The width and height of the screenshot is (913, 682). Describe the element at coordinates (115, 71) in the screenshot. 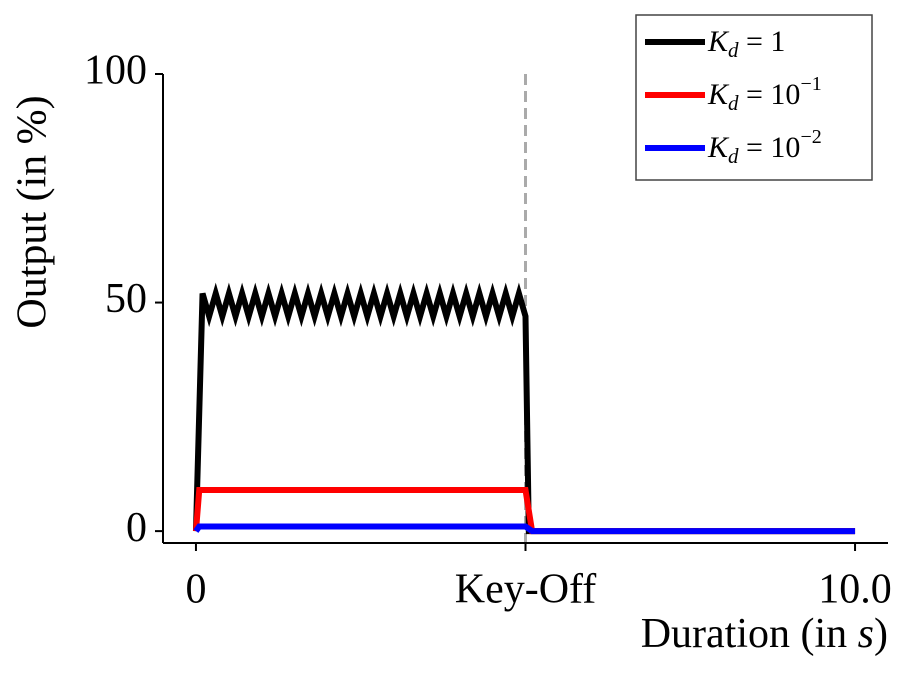

I see `y-tick-label: 100` at that location.